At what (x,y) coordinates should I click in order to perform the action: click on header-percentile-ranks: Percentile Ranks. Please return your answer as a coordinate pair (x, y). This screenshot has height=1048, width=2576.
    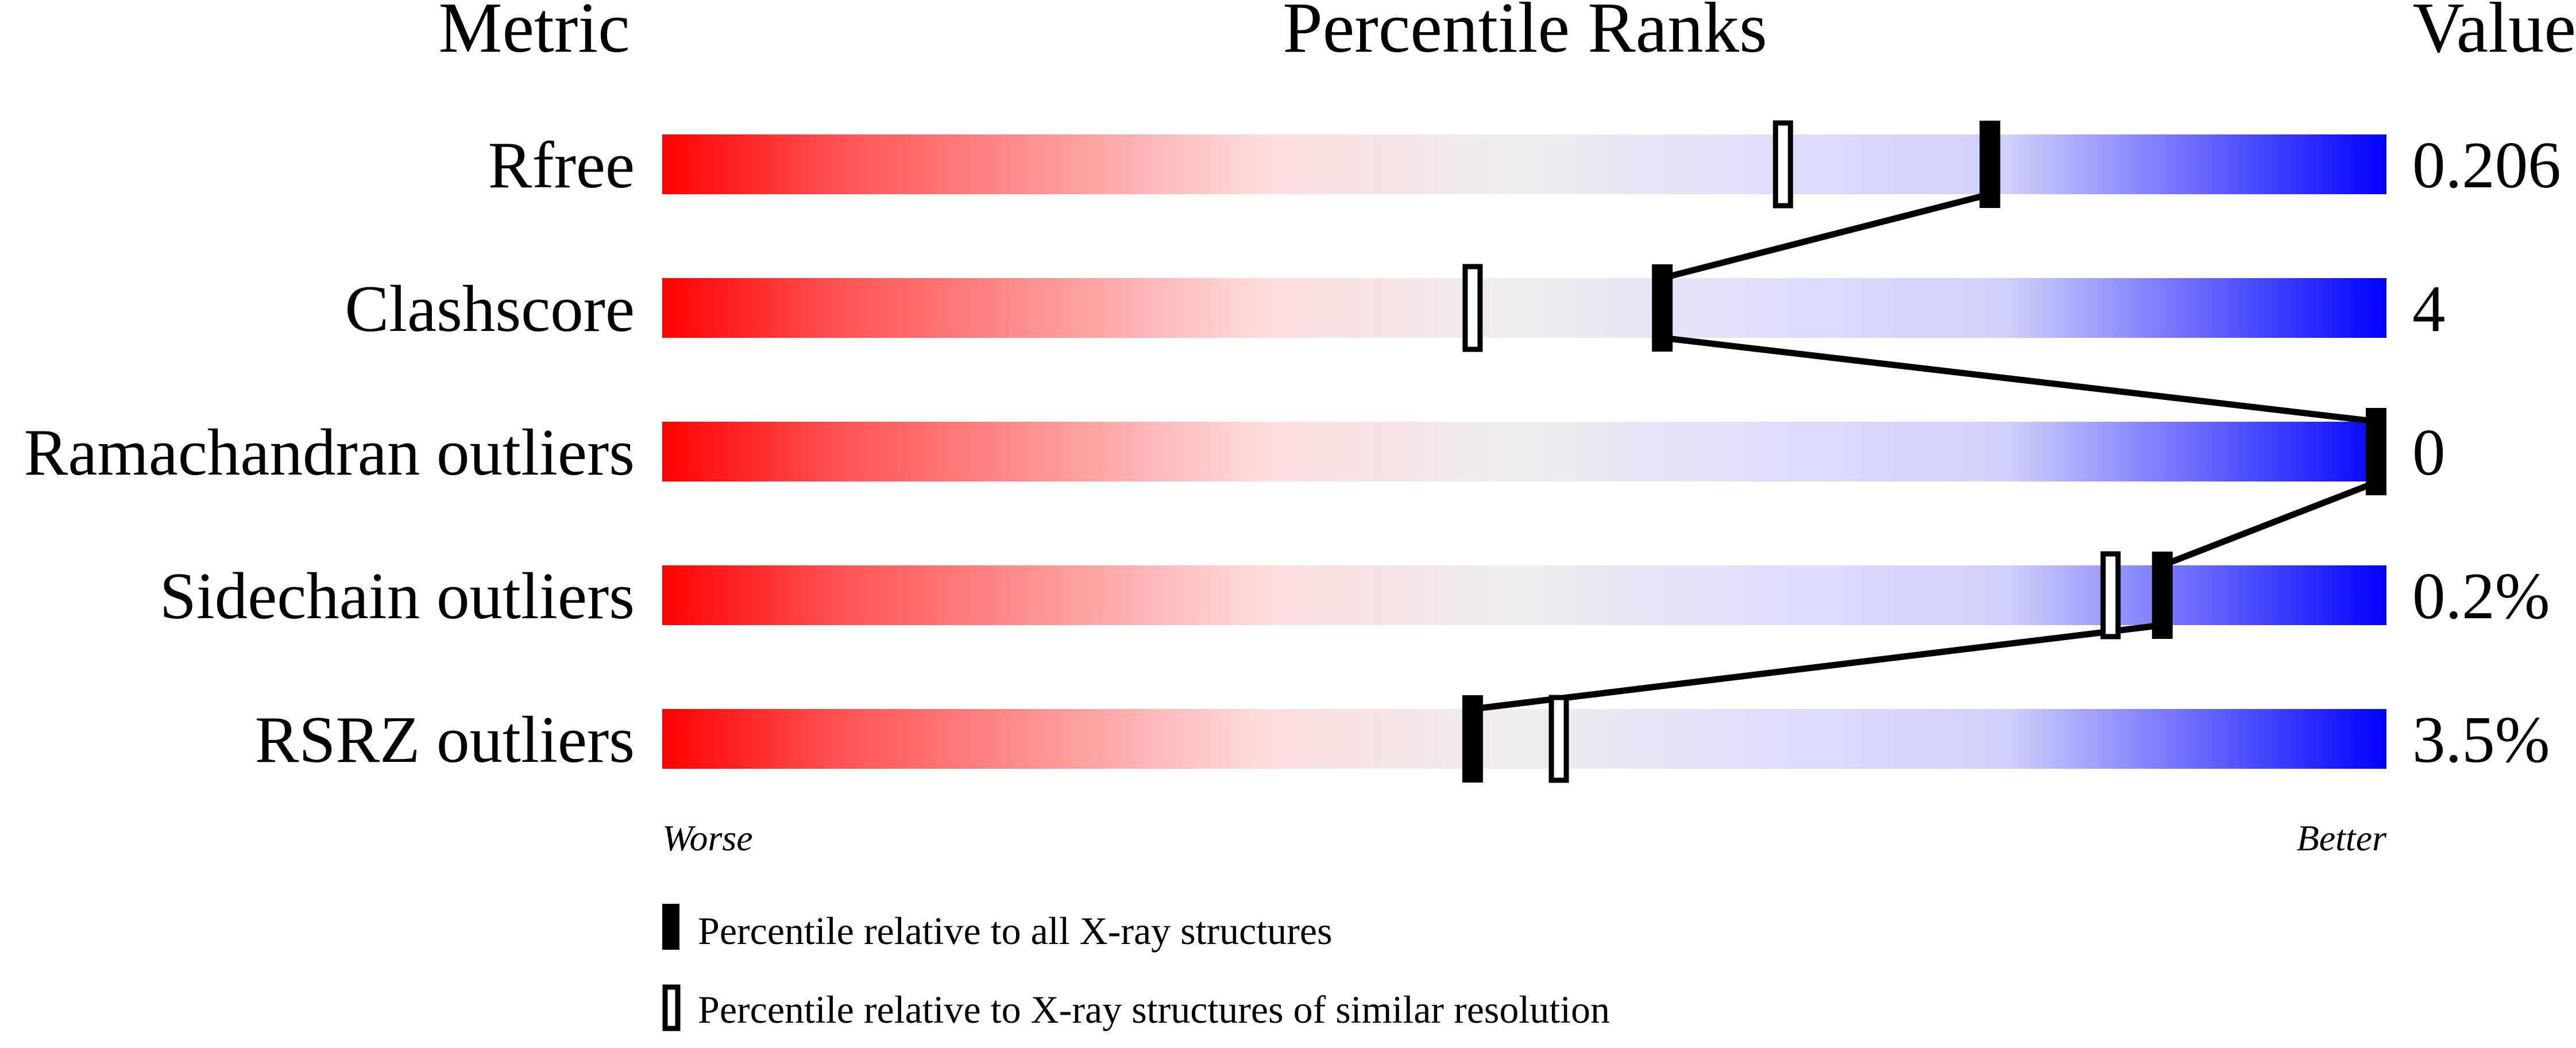
    Looking at the image, I should click on (1525, 34).